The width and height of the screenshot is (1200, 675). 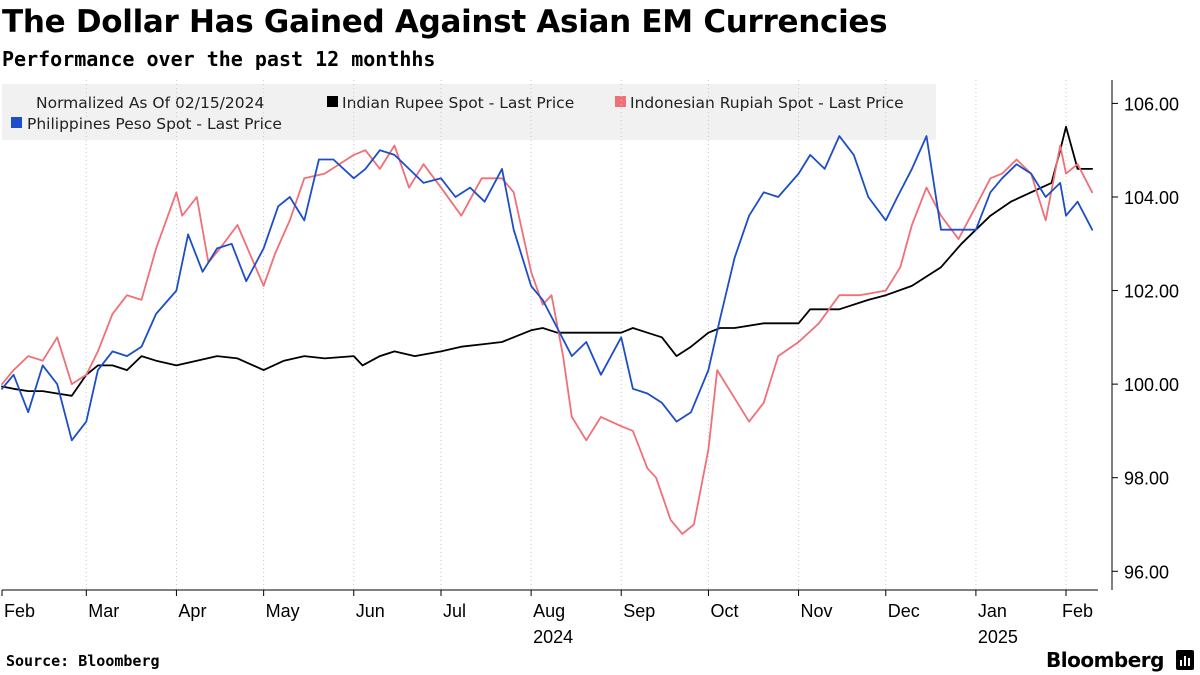 I want to click on y-tick-label: 106.00, so click(x=1151, y=104).